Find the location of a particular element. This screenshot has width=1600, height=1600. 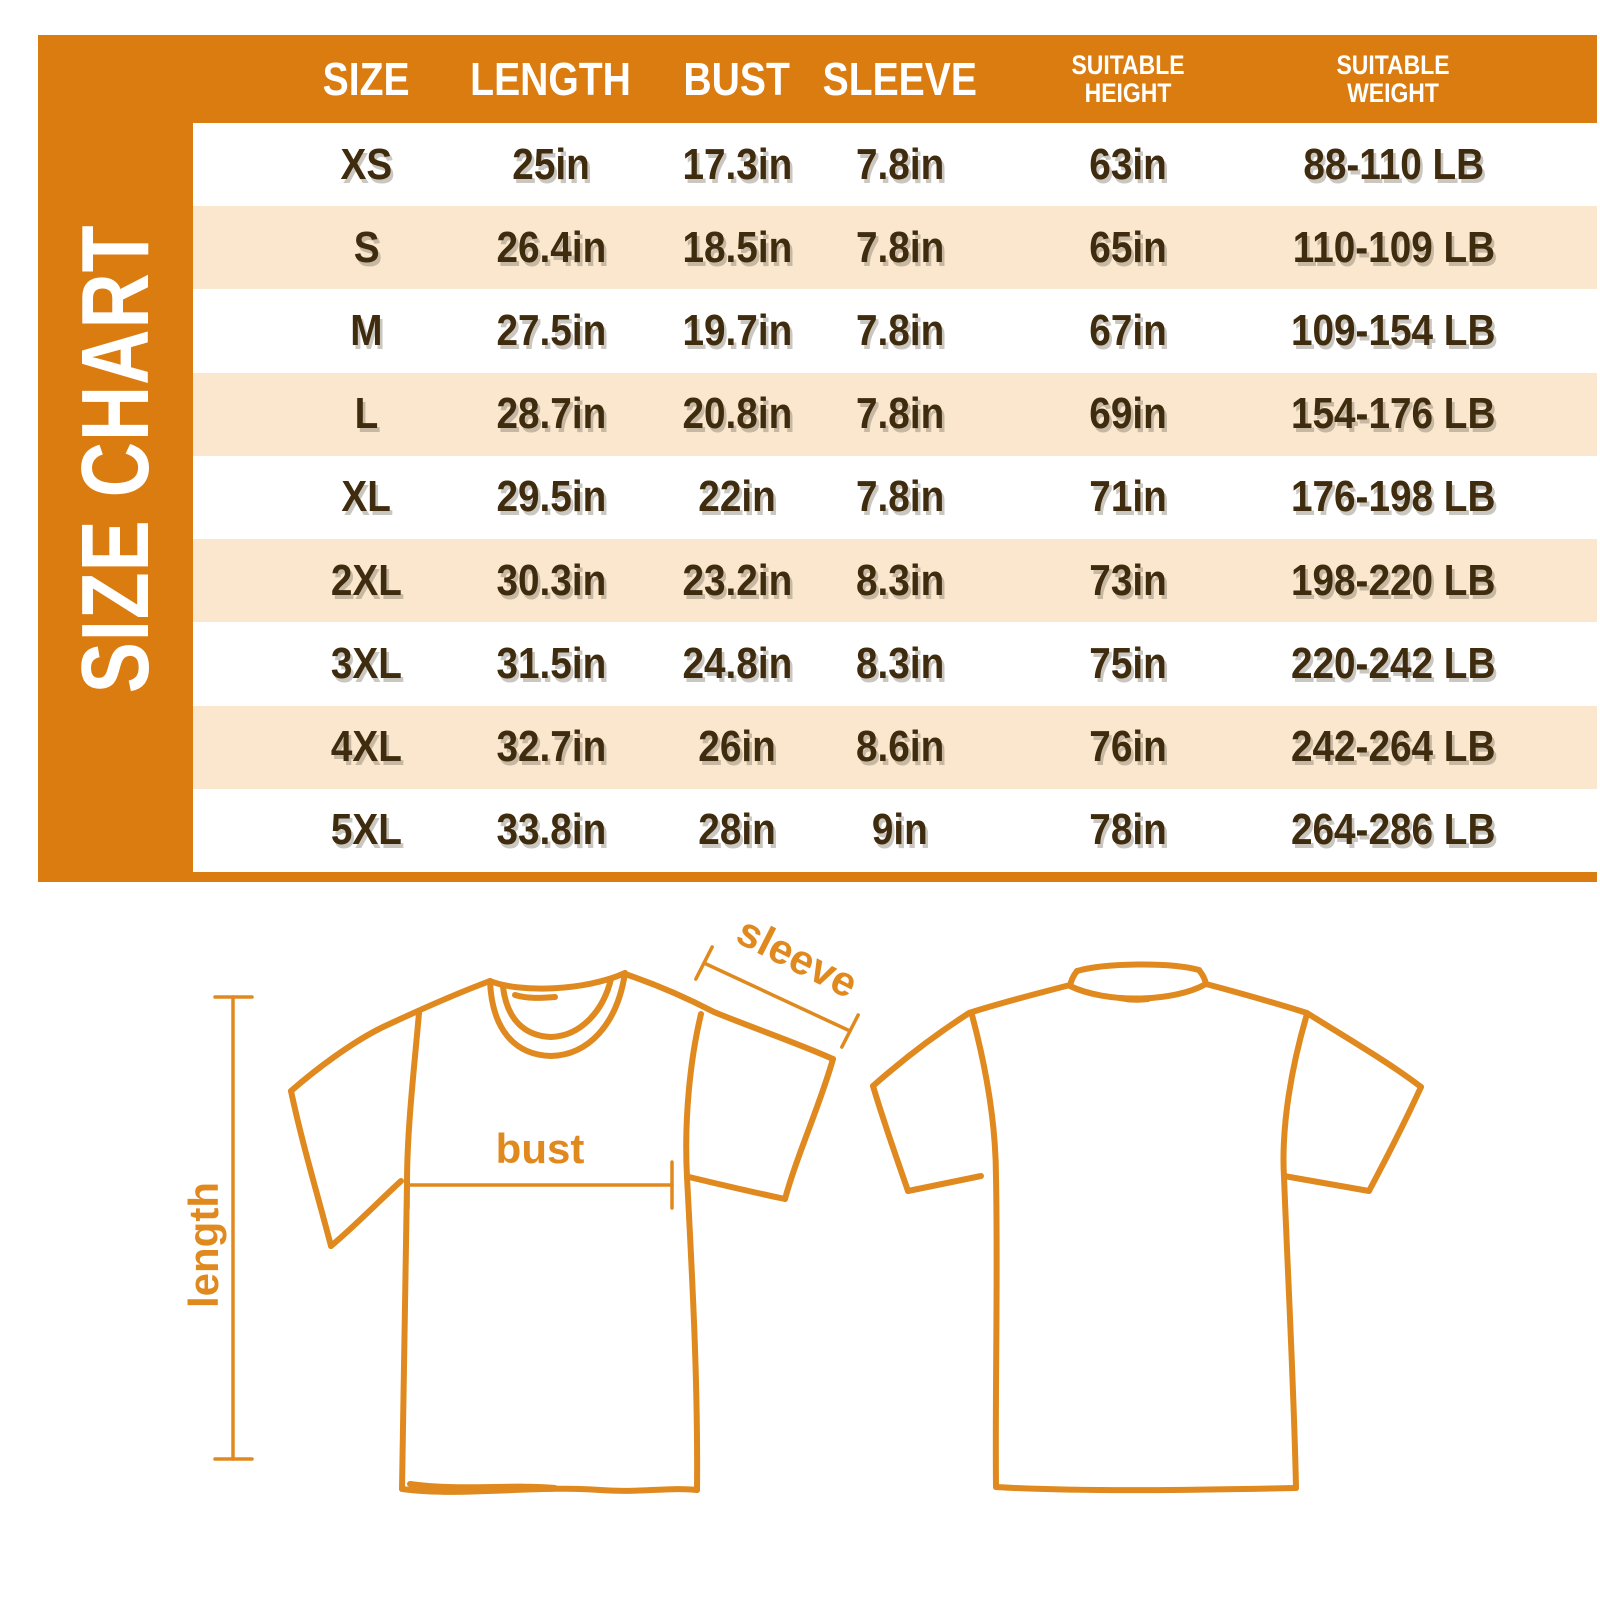

table-row-s: S 26.4in 18.5in 7.8in 65in 110-109 LB is located at coordinates (895, 248).